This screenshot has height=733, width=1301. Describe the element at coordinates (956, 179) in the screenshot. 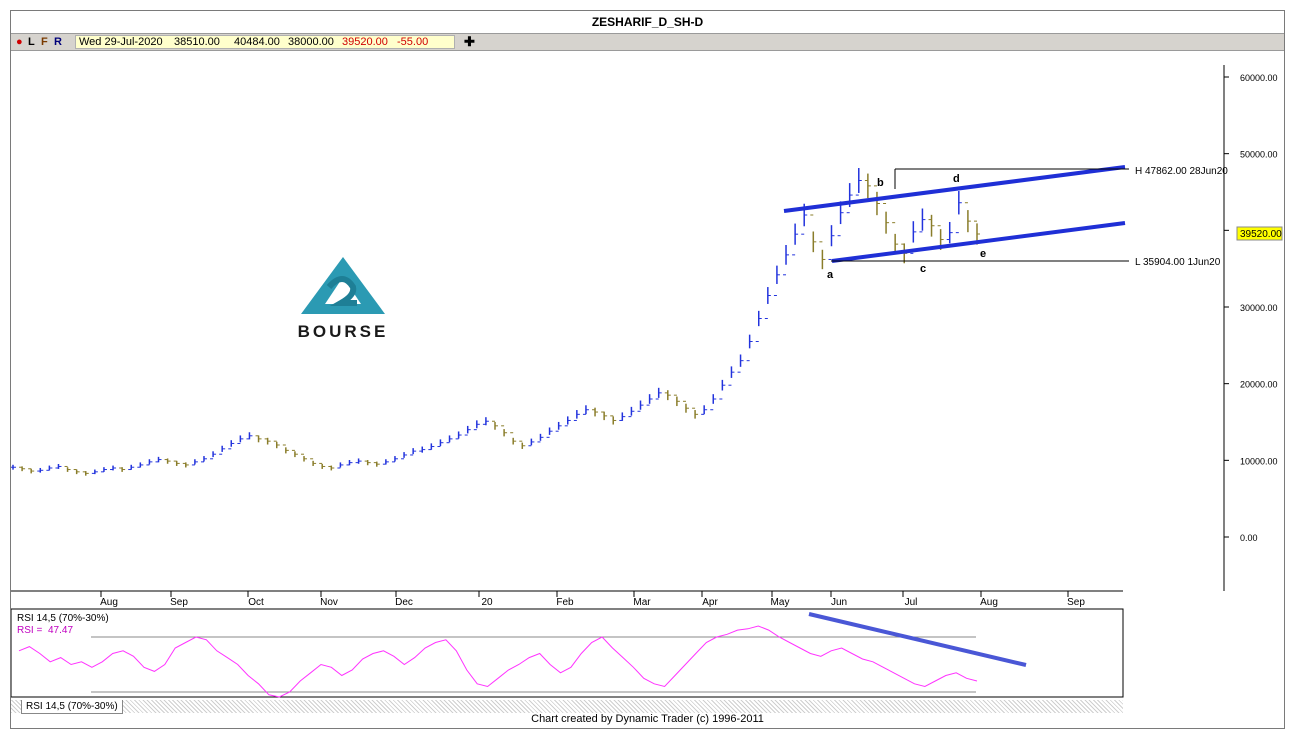

I see `wave-label-d: d` at that location.